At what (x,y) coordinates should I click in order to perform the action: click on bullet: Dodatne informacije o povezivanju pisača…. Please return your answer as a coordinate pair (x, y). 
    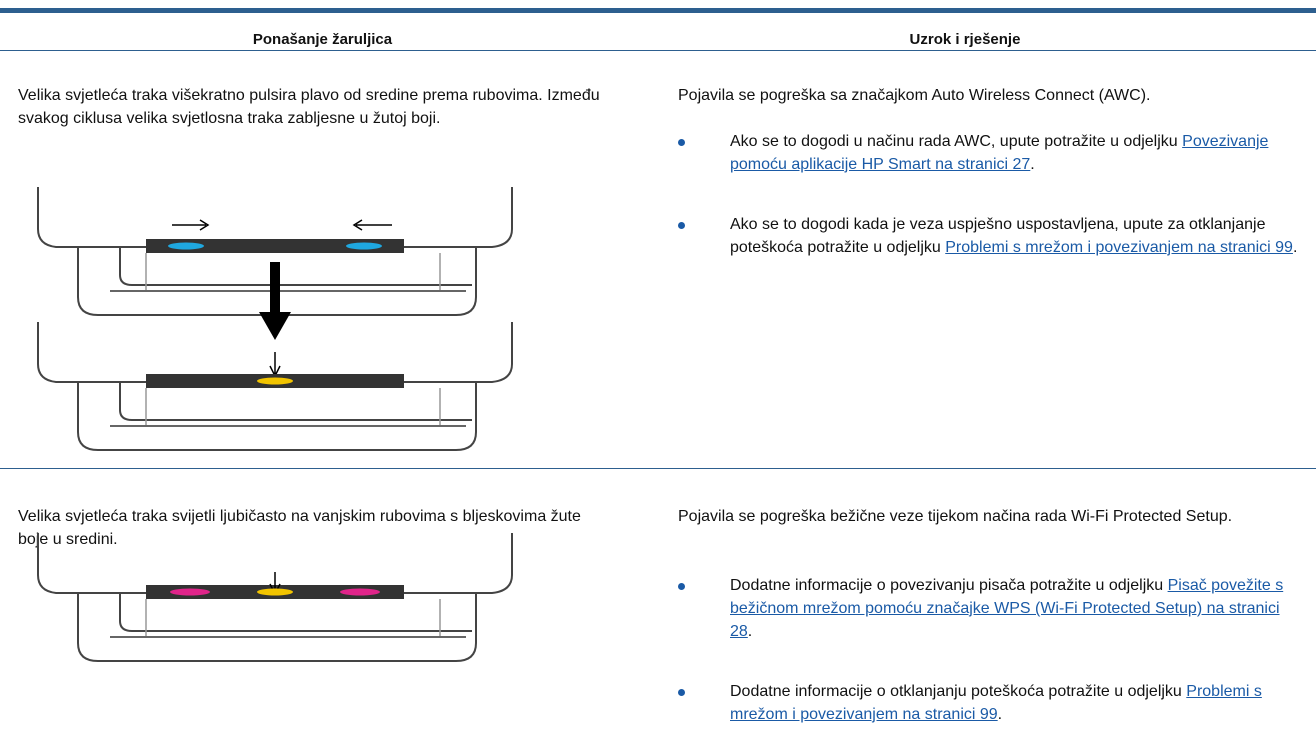
    Looking at the image, I should click on (989, 608).